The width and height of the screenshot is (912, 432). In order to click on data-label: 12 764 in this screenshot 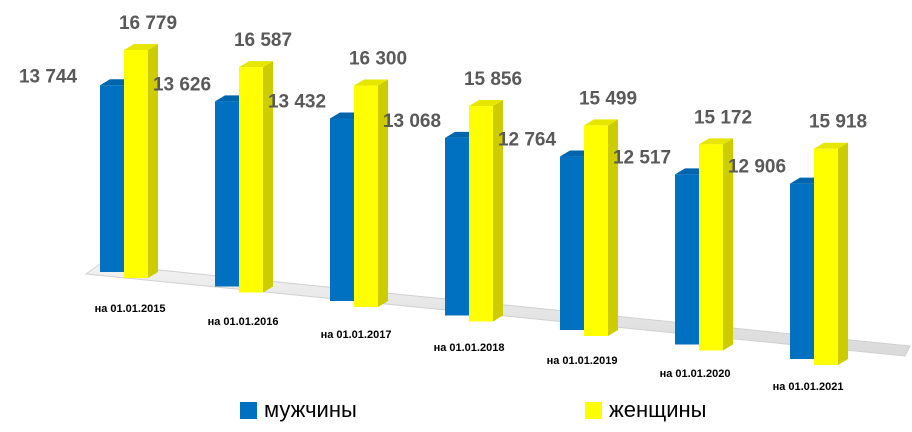, I will do `click(527, 140)`.